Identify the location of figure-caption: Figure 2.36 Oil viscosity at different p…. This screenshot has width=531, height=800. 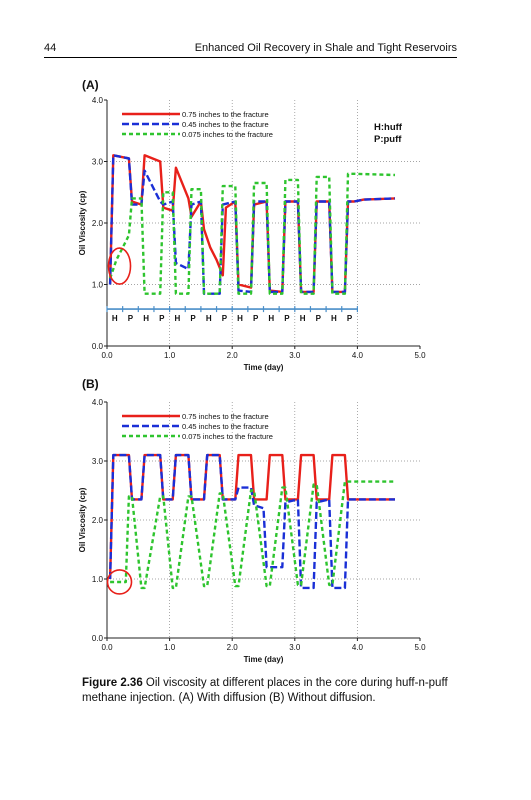
(272, 691).